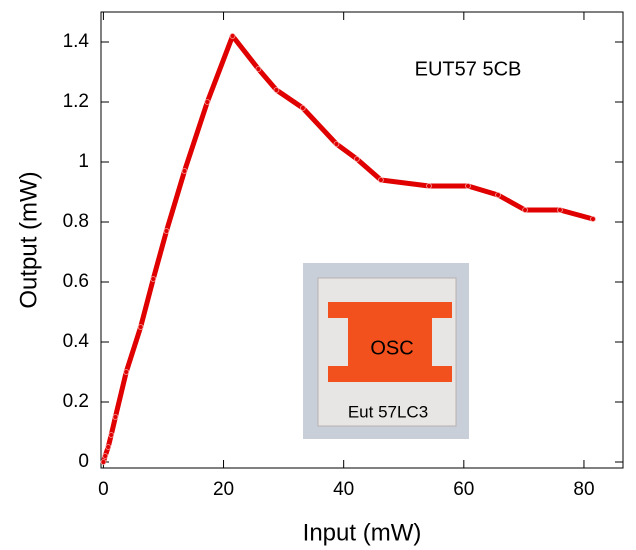  I want to click on x-tick-label: 0, so click(103, 489).